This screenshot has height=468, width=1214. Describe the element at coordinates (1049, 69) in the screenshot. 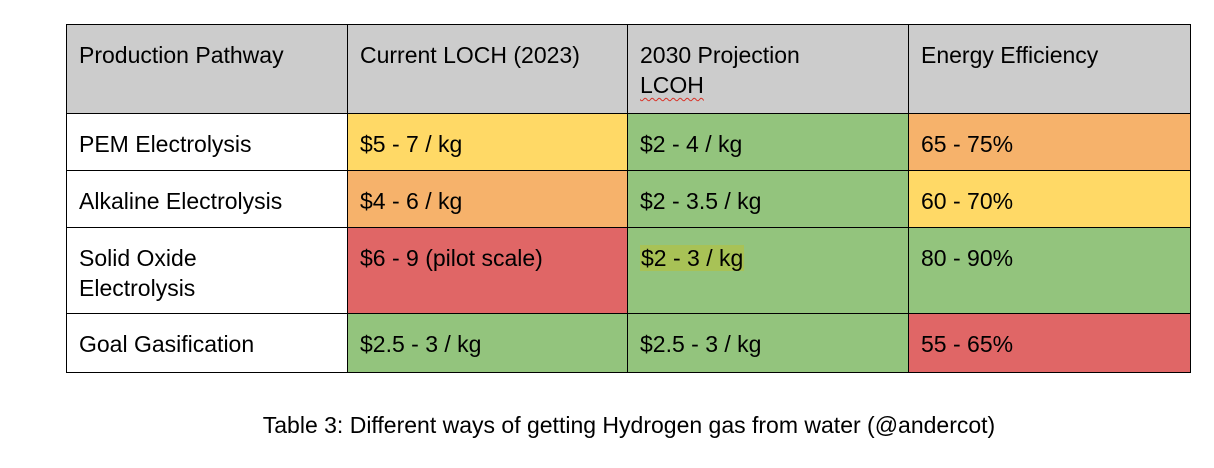

I see `header-energy-efficiency: Energy Efficiency` at that location.